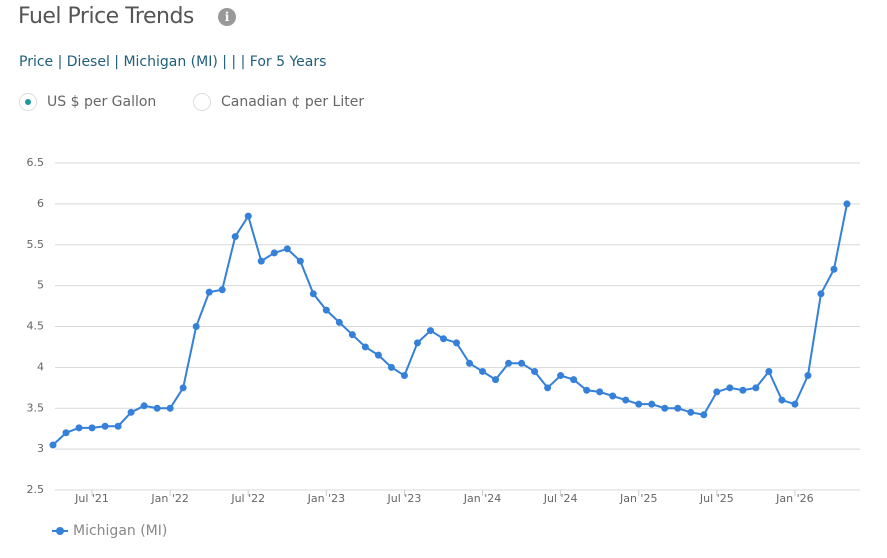  I want to click on legend-label: Michigan (MI), so click(120, 531).